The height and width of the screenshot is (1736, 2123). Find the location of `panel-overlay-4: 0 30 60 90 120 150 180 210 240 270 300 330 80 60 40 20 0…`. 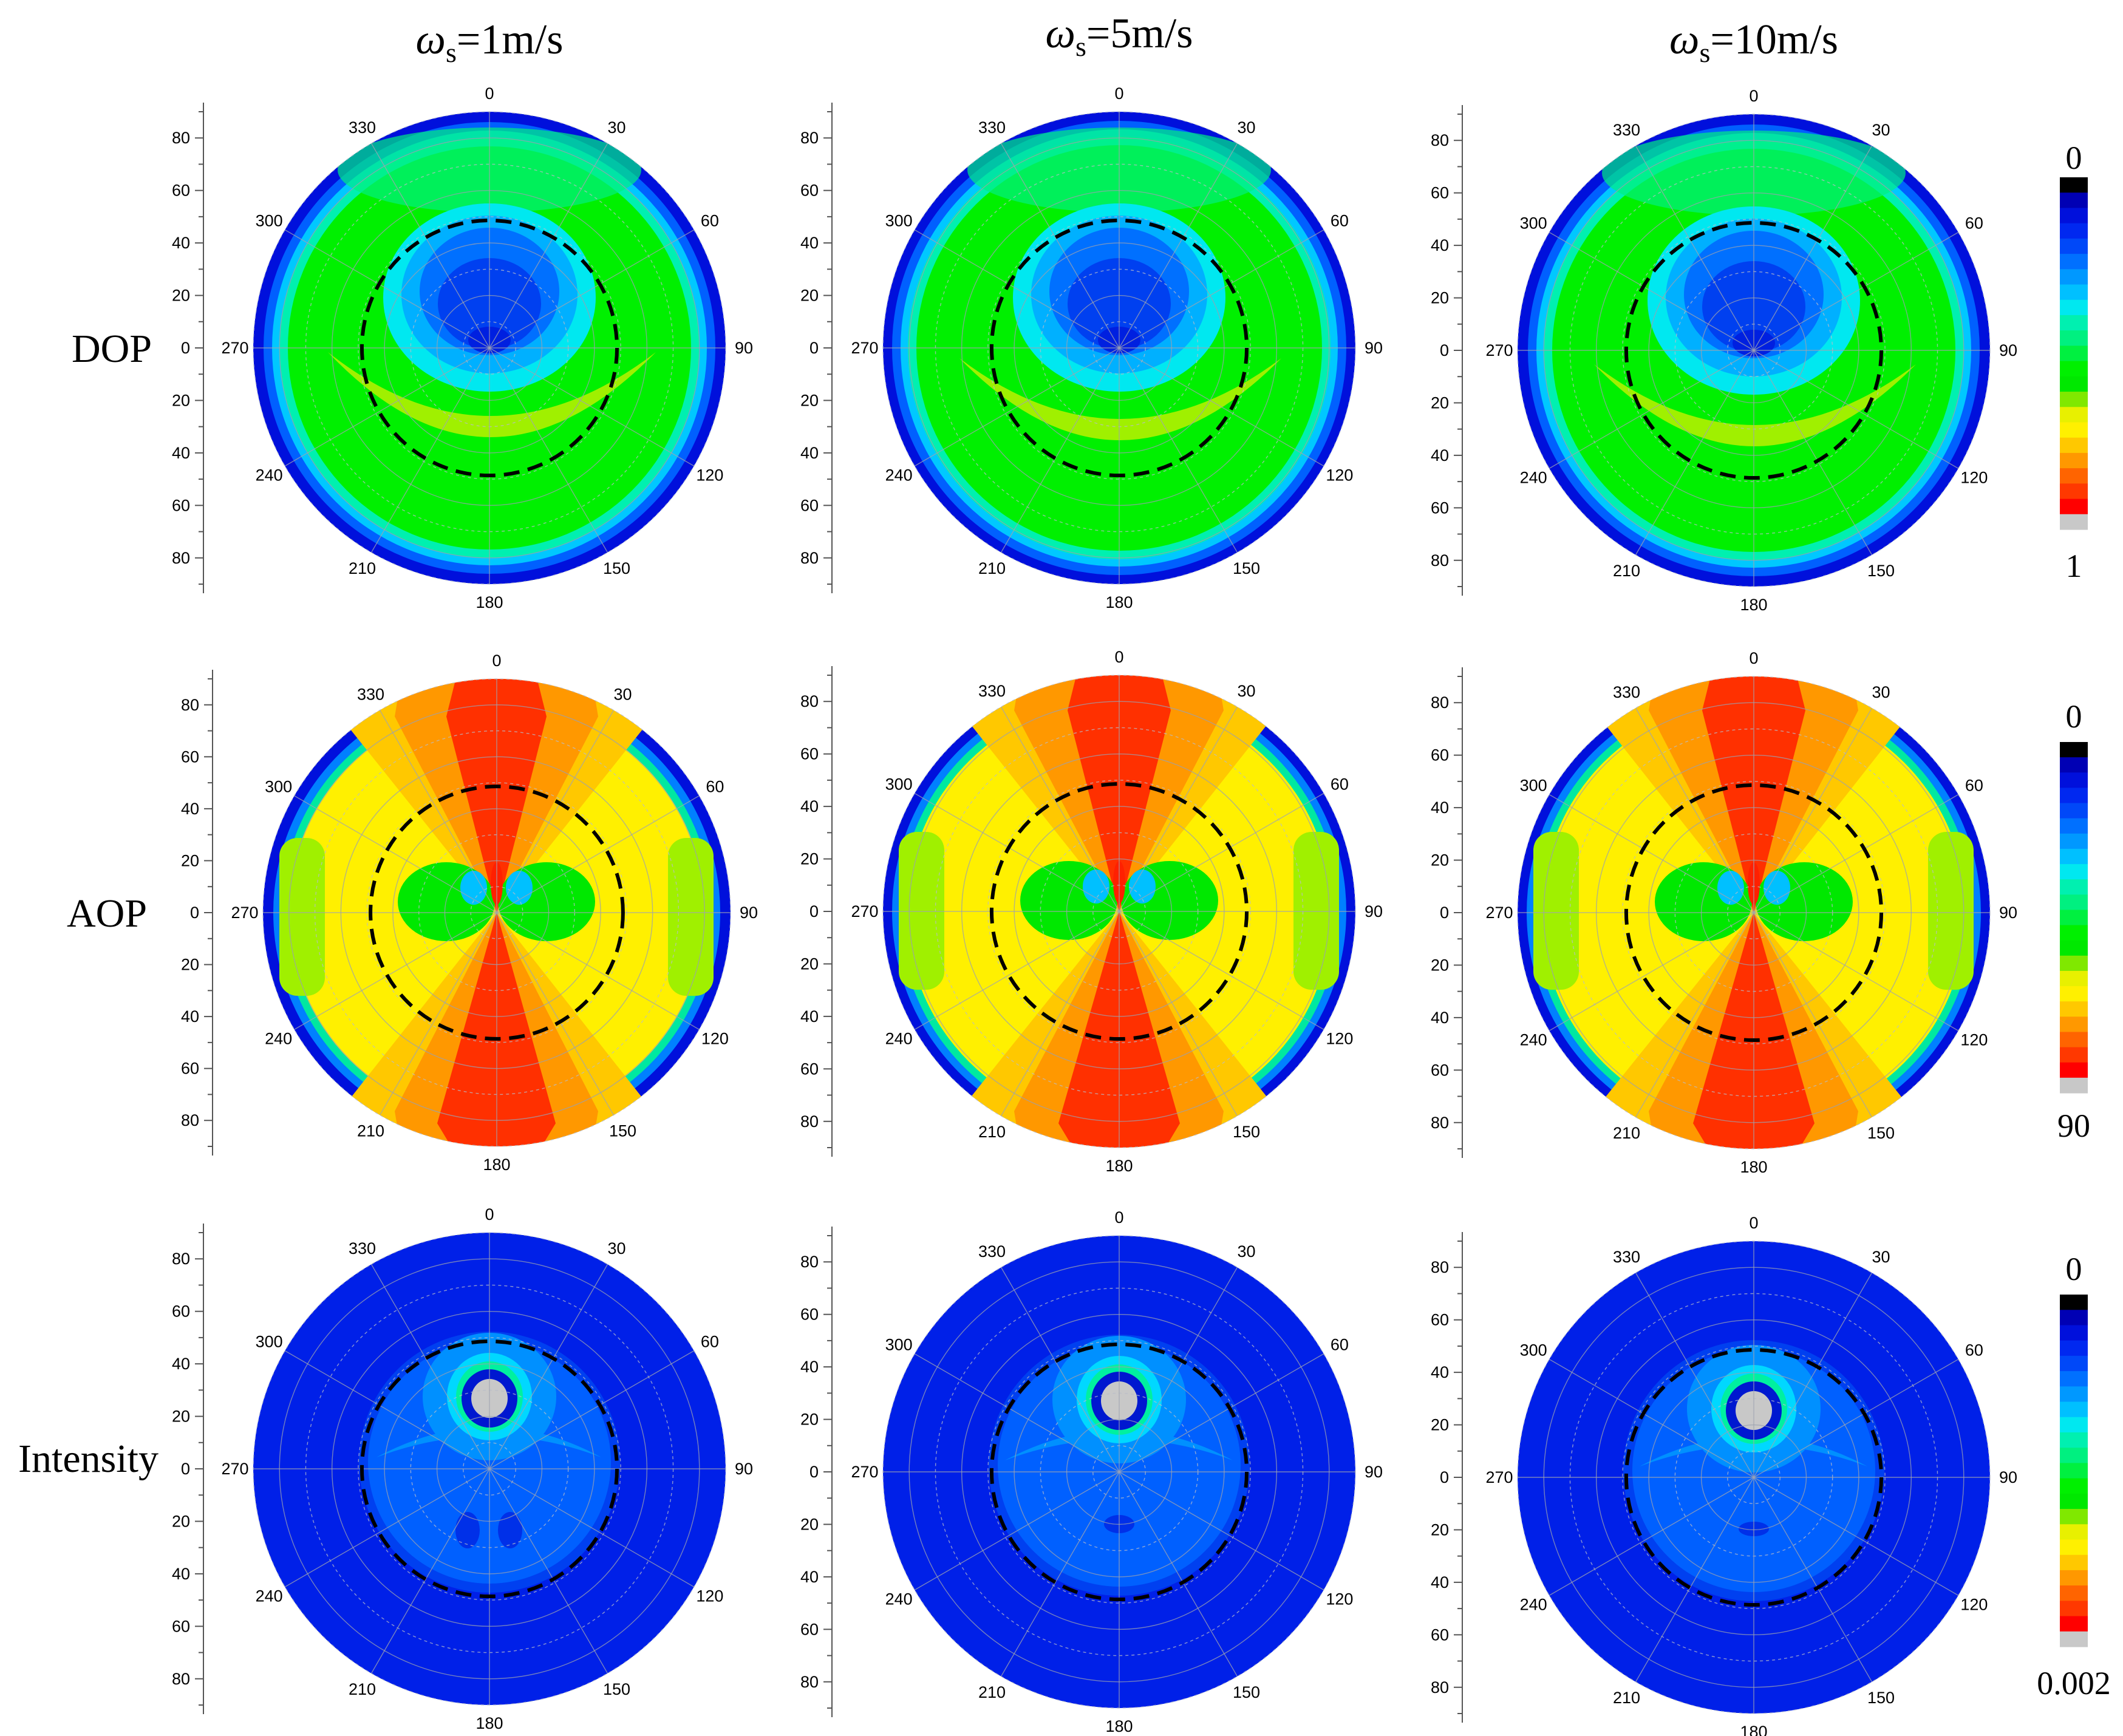

panel-overlay-4: 0 30 60 90 120 150 180 210 240 270 300 330 80 60 40 20 0… is located at coordinates (469, 913).